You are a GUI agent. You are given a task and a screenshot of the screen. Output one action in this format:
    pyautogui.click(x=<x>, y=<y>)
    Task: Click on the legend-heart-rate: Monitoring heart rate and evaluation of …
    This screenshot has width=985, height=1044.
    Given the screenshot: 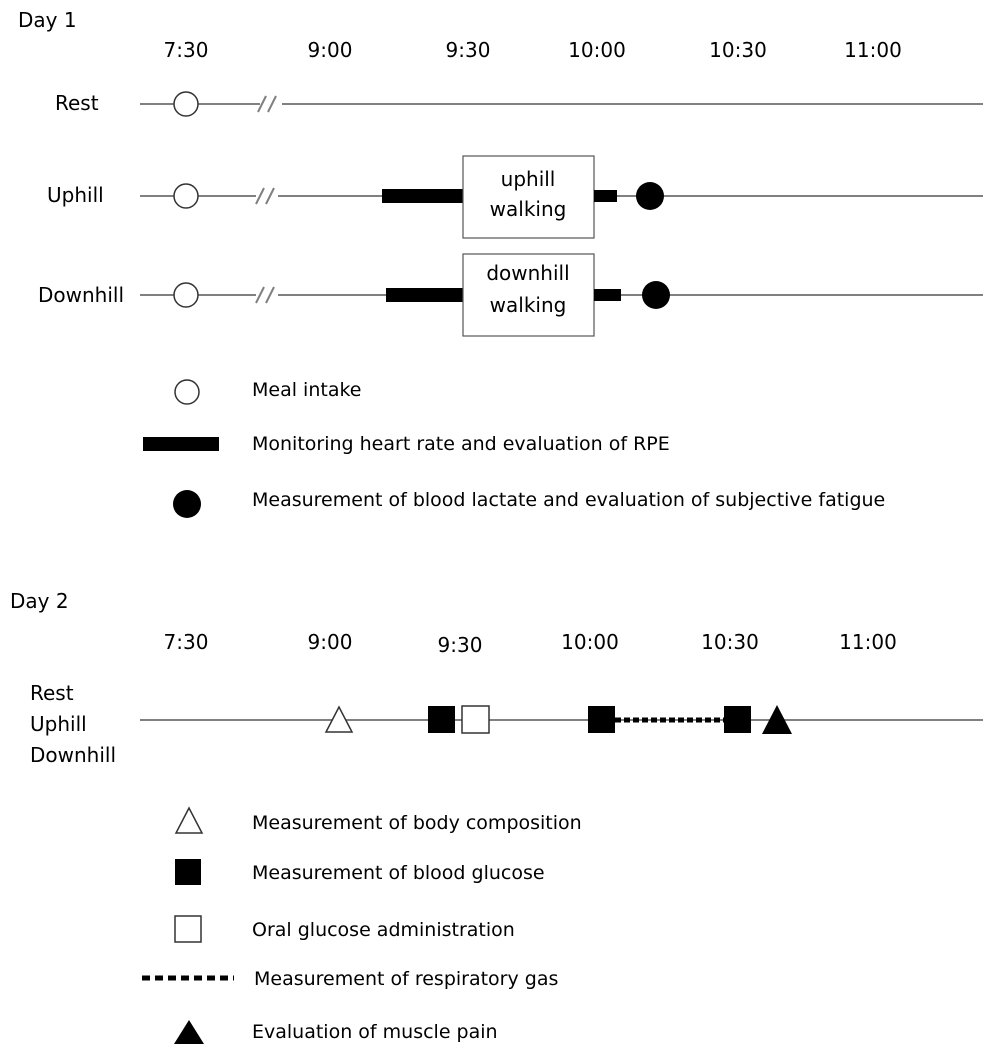 What is the action you would take?
    pyautogui.click(x=461, y=444)
    